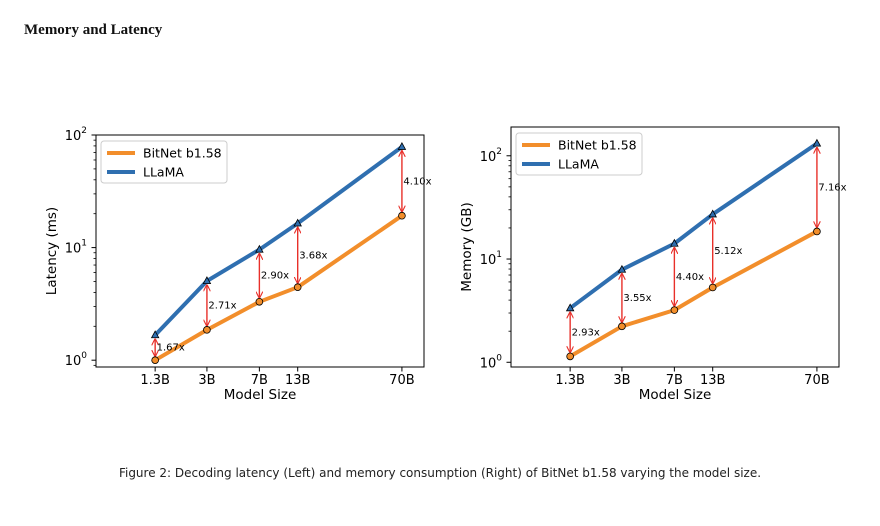 The image size is (880, 526). I want to click on y-axis-title: Latency (ms), so click(52, 251).